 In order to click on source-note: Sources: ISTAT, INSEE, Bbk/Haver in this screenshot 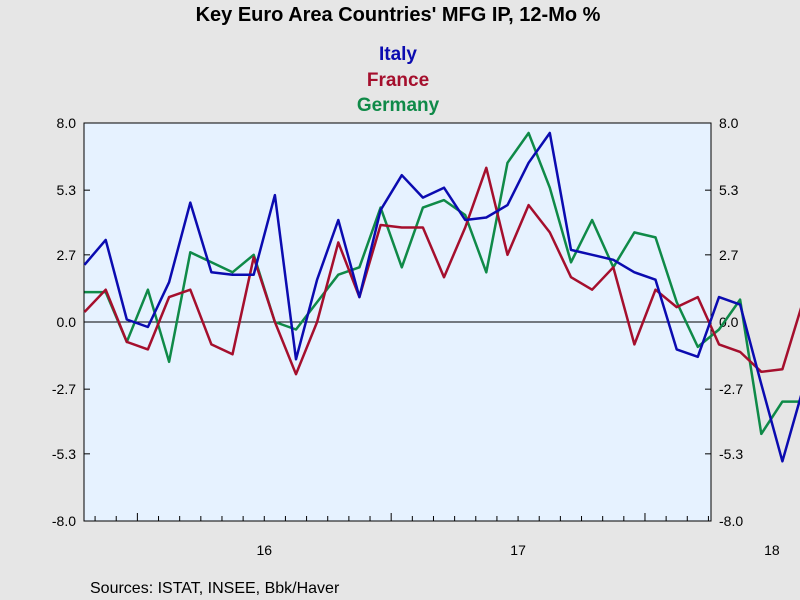, I will do `click(215, 588)`.